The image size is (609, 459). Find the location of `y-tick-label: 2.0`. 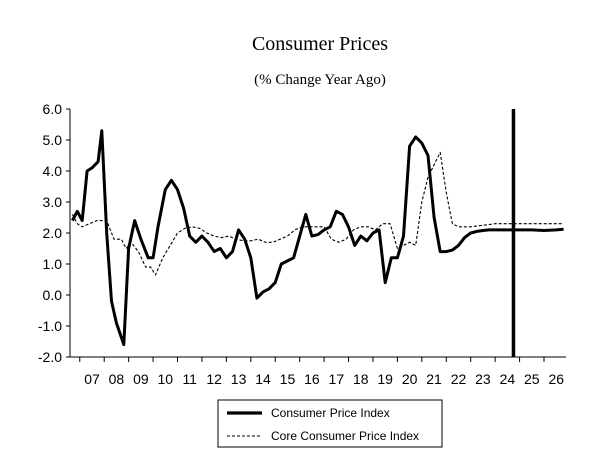

y-tick-label: 2.0 is located at coordinates (53, 233).